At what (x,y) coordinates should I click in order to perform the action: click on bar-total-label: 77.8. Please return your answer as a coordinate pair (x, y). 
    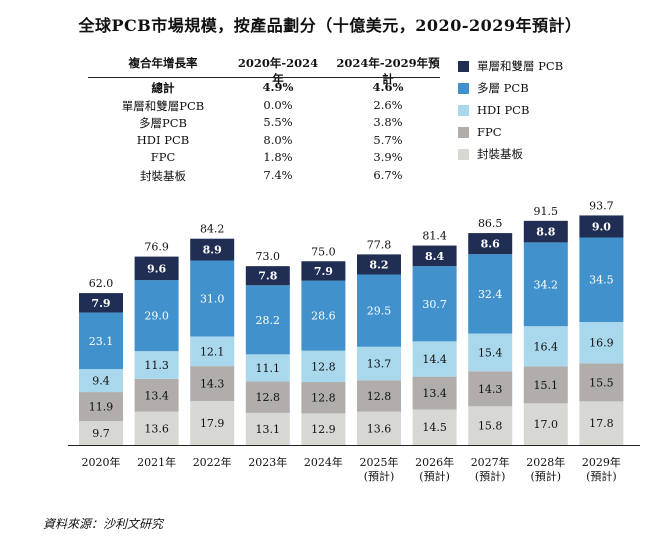
    Looking at the image, I should click on (379, 244).